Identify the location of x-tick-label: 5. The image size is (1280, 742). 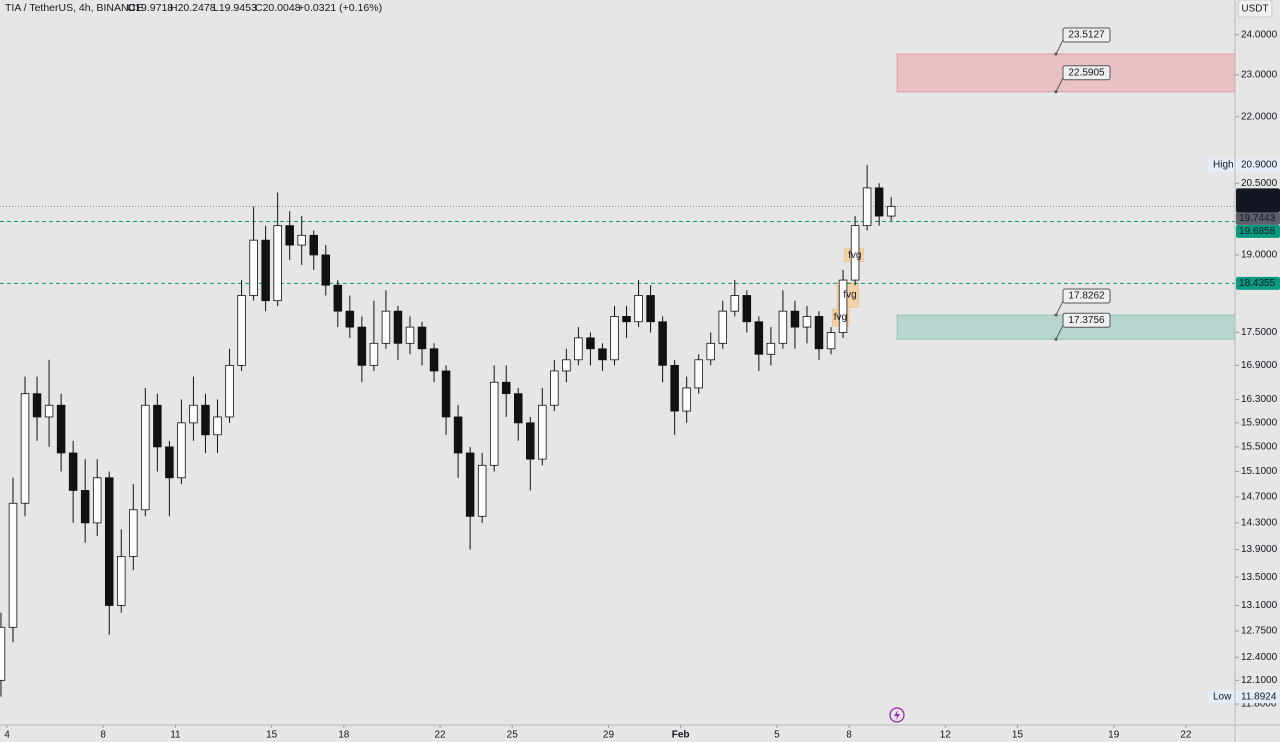
(777, 735).